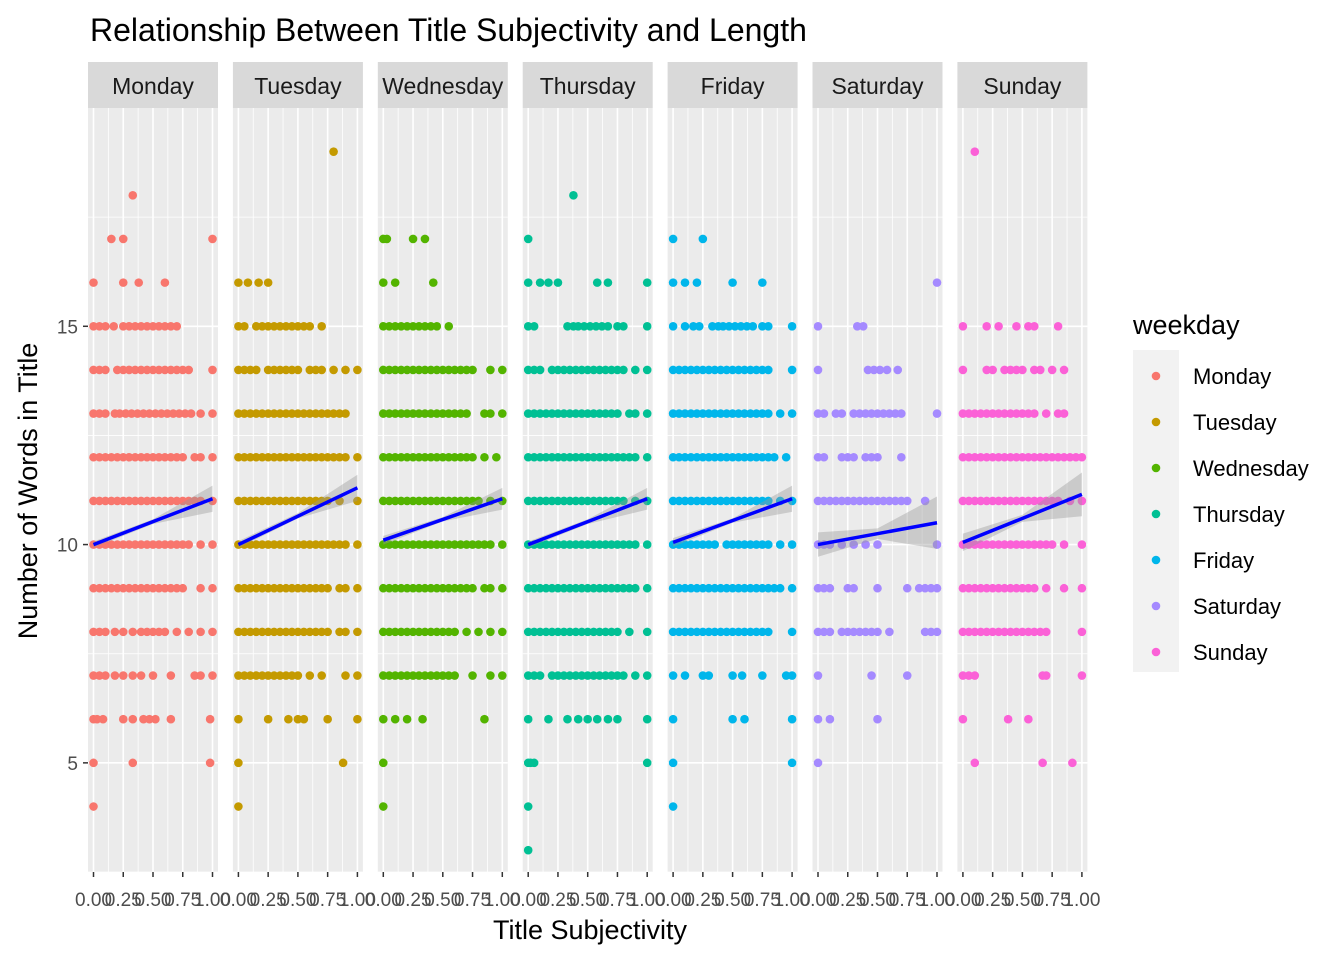  I want to click on panel-saturday: Saturday 0.000.250.500.751.00, so click(877, 486).